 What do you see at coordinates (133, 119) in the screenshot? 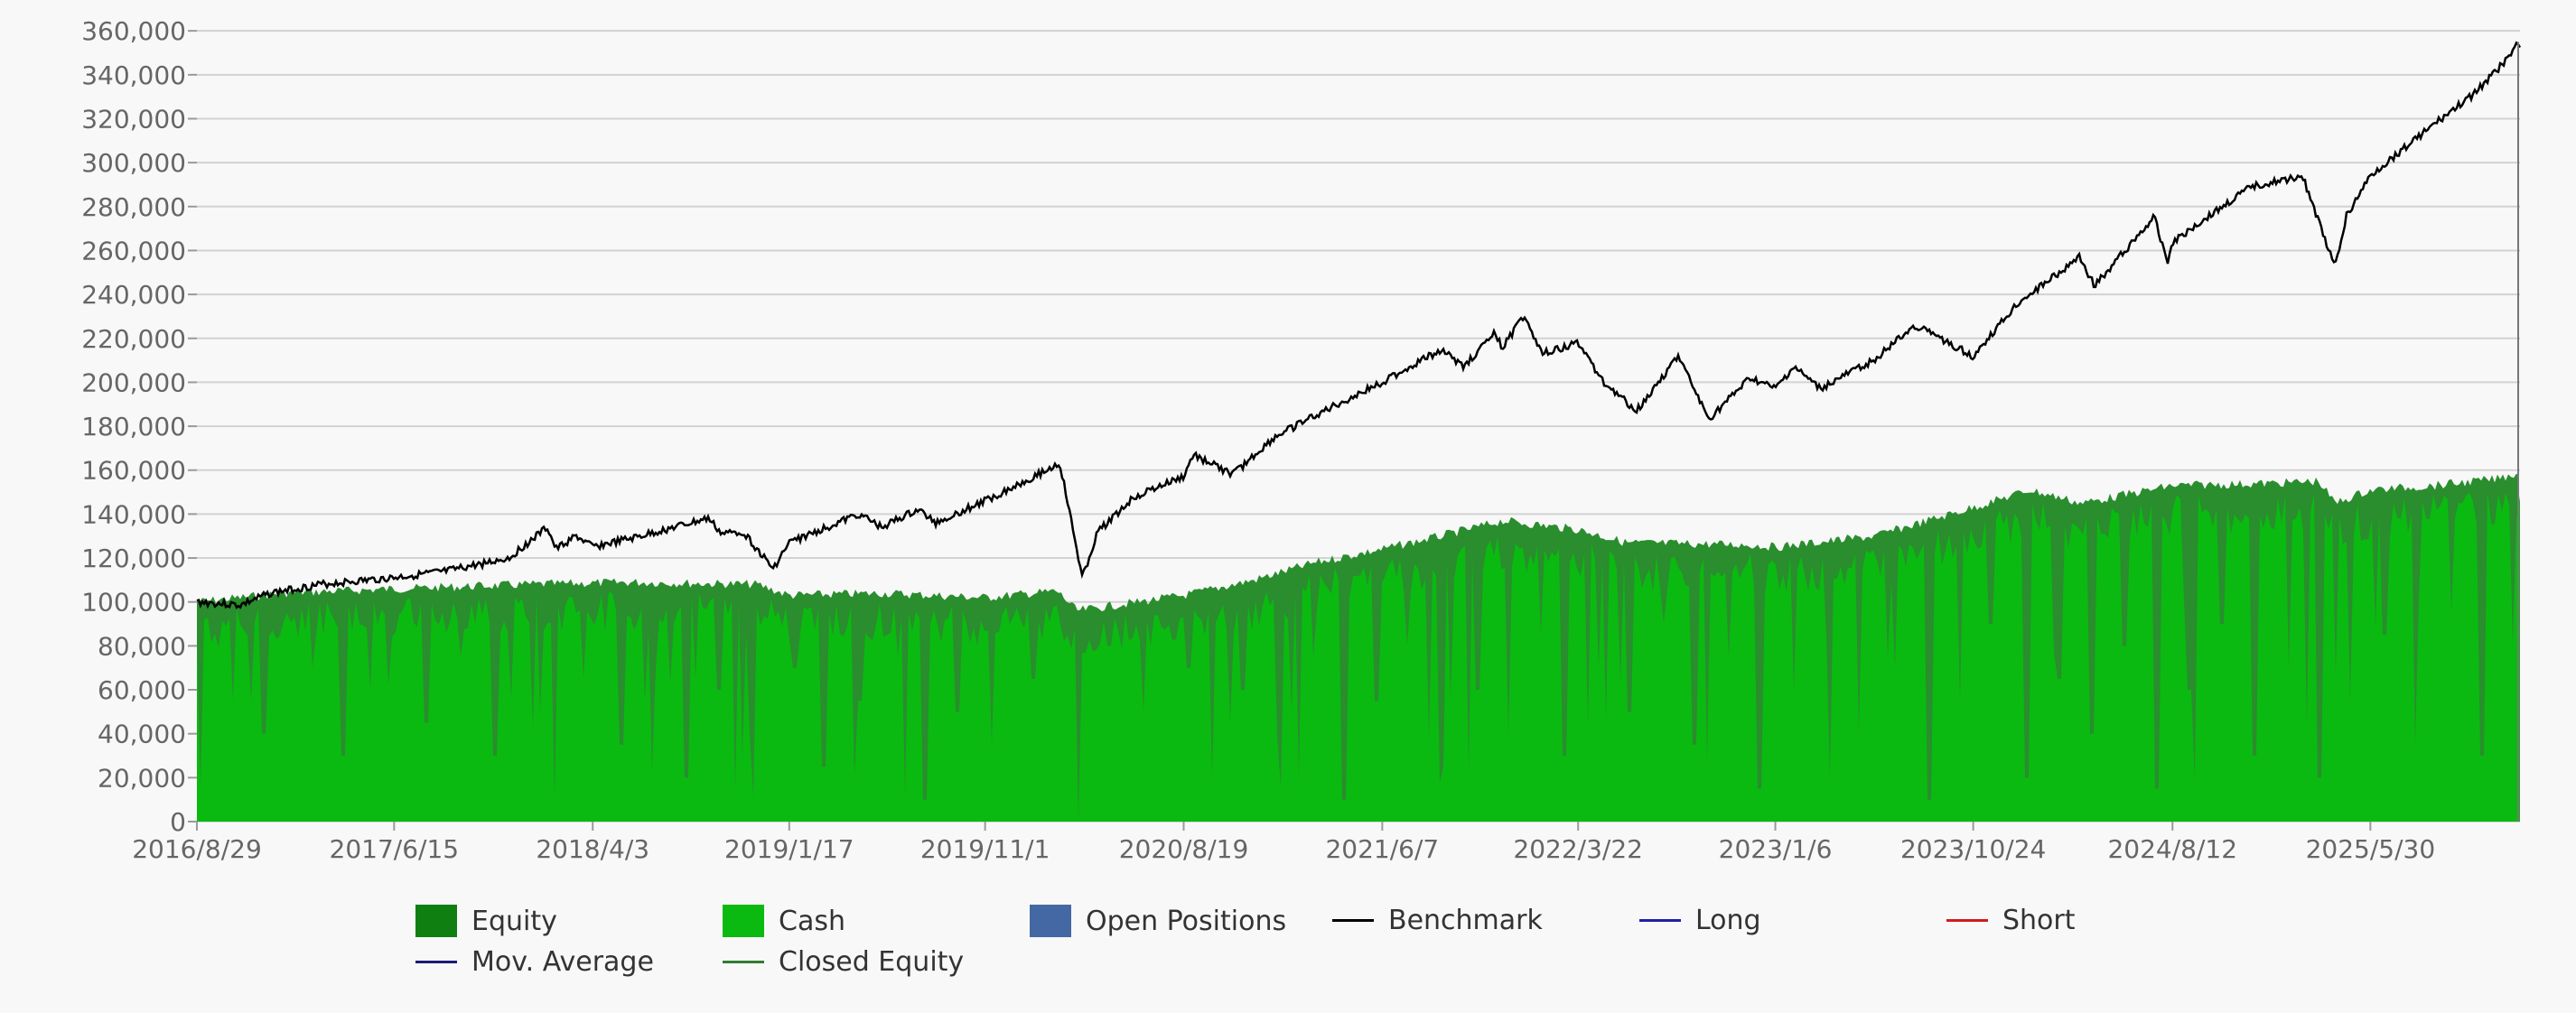
I see `y-tick-label: 320,000` at bounding box center [133, 119].